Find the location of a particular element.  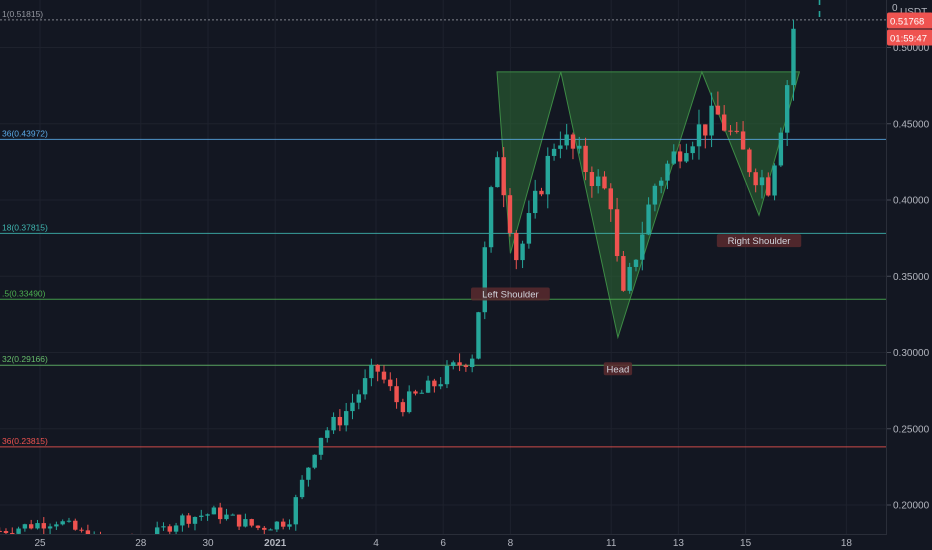

time-axis-bg is located at coordinates (443, 542).